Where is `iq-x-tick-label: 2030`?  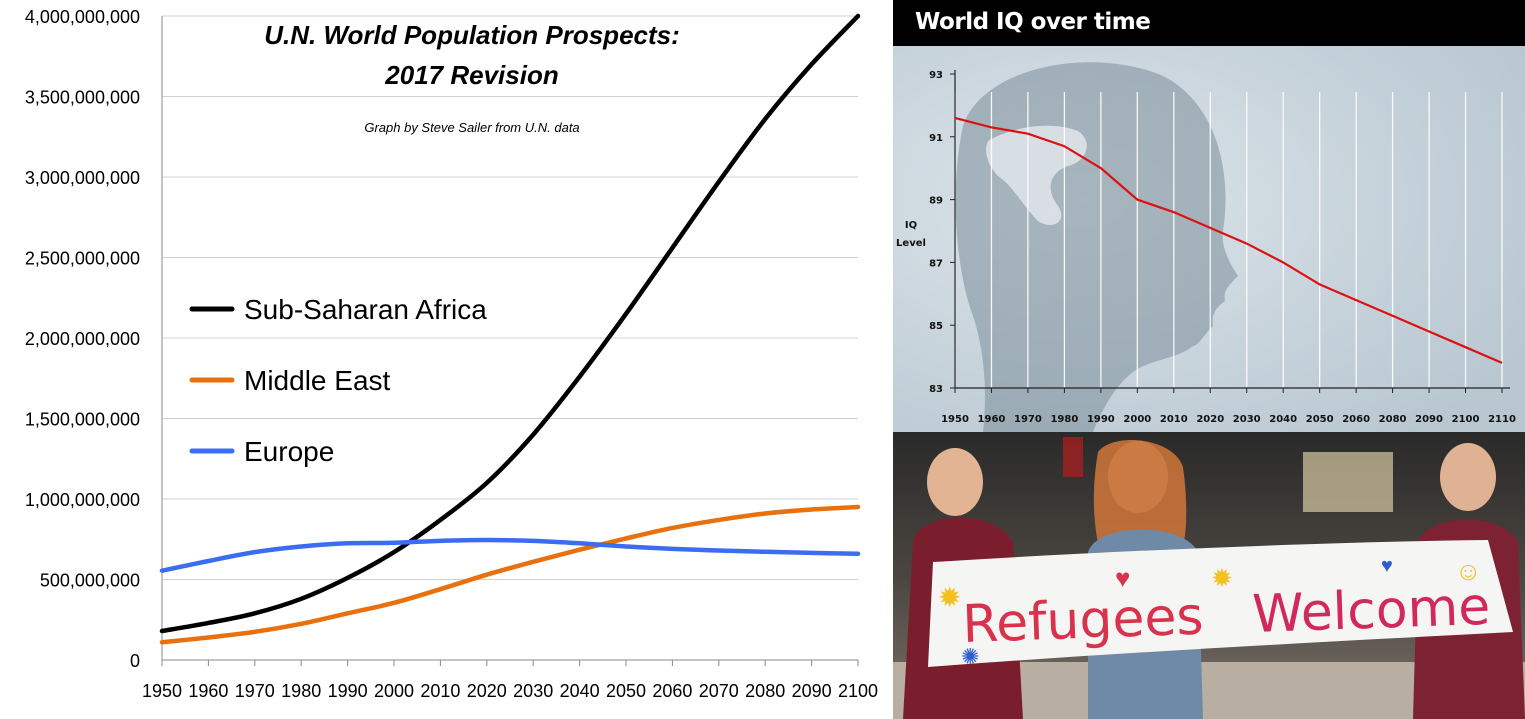 iq-x-tick-label: 2030 is located at coordinates (1247, 419).